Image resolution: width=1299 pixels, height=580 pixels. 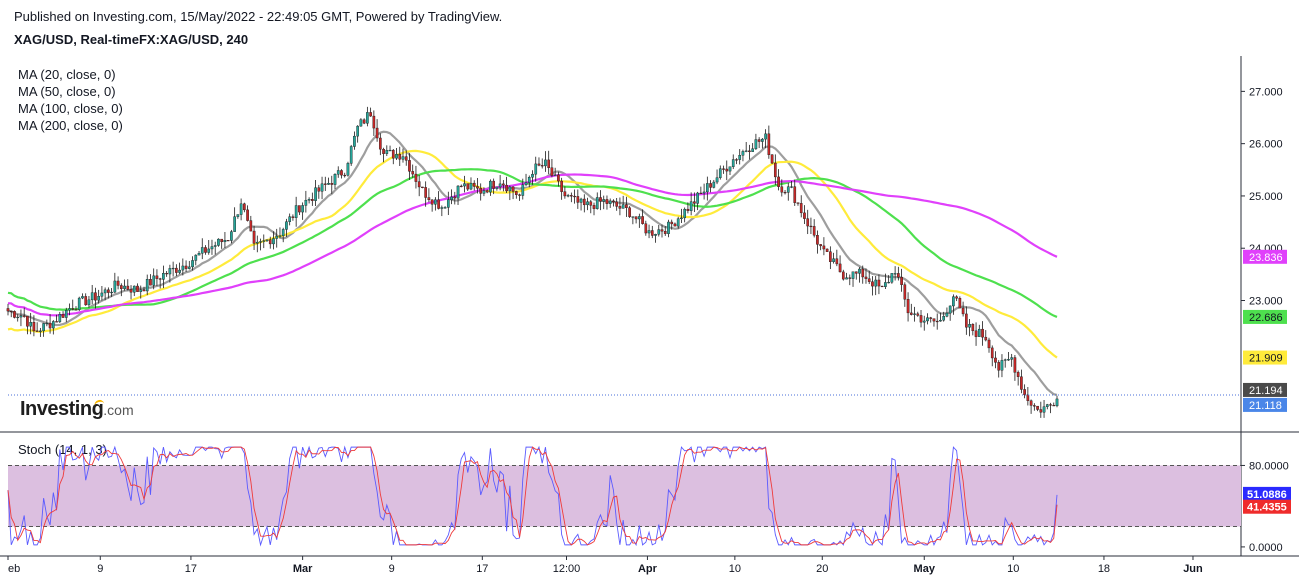 I want to click on price-tick-label: 25.000, so click(x=1266, y=197).